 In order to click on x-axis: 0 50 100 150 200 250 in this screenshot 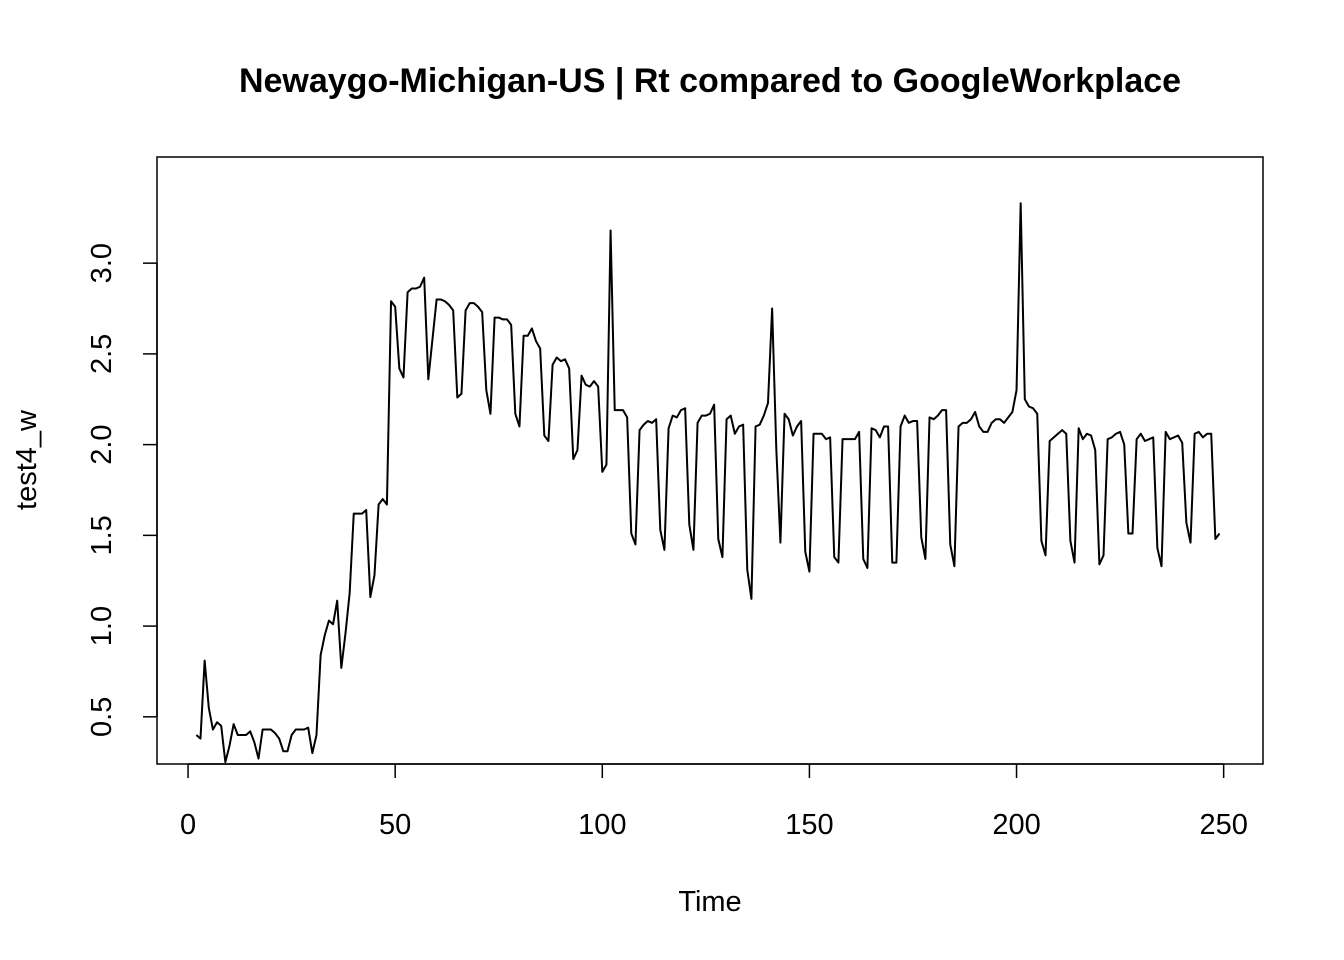, I will do `click(714, 802)`.